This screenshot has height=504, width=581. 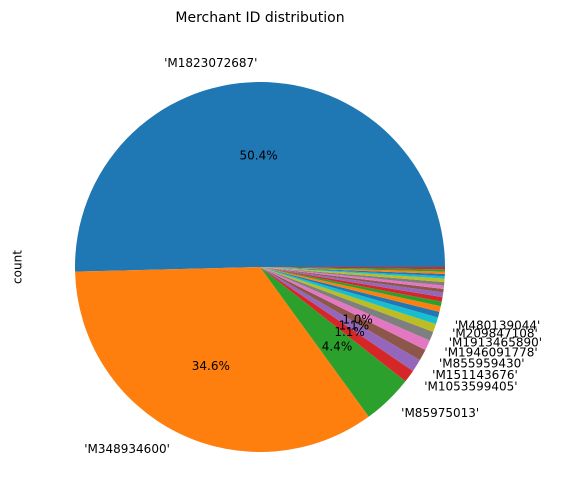 What do you see at coordinates (210, 63) in the screenshot?
I see `slice-label: 'M1823072687'` at bounding box center [210, 63].